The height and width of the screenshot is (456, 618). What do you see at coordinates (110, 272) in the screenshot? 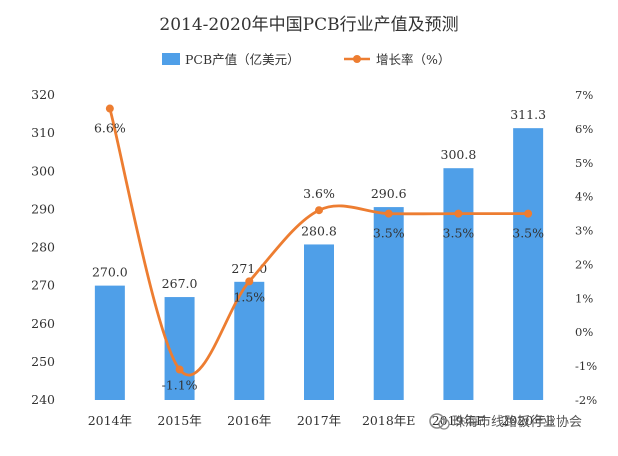
I see `bar-data-label: 270.0` at bounding box center [110, 272].